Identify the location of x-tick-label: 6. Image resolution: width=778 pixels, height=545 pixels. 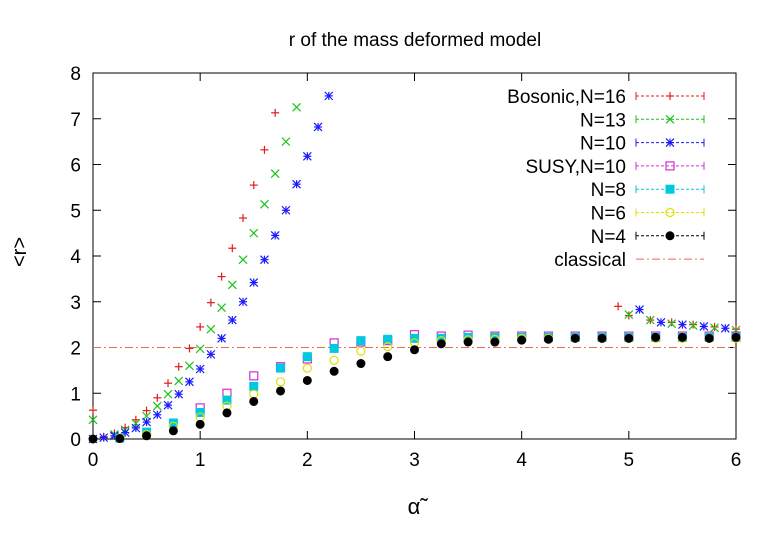
(736, 460).